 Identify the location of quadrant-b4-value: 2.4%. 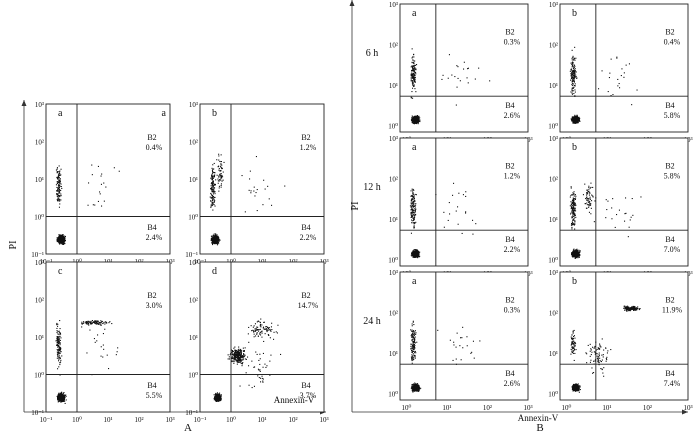
(154, 237).